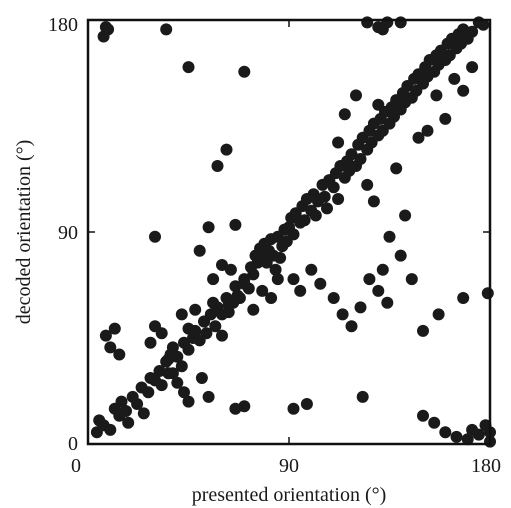 The width and height of the screenshot is (511, 508). What do you see at coordinates (73, 444) in the screenshot?
I see `y-tick-label-0: 0` at bounding box center [73, 444].